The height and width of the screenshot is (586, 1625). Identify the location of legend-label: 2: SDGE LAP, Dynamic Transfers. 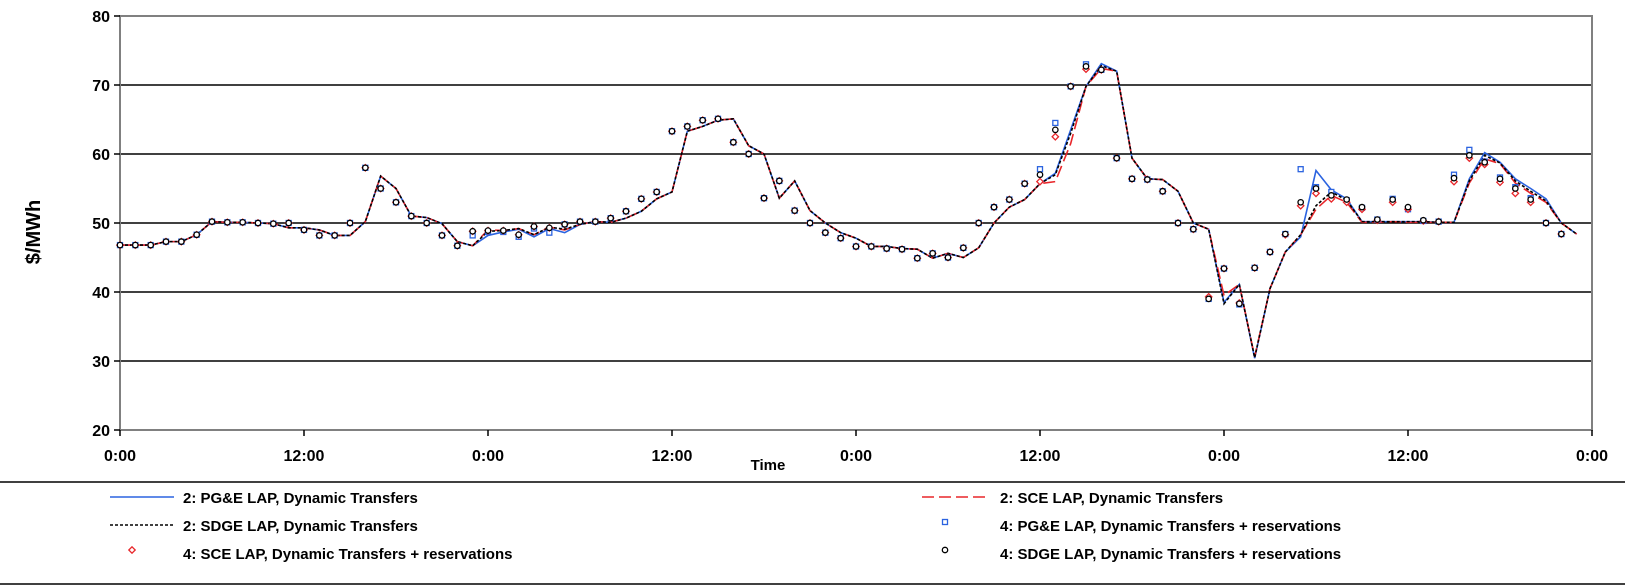
(300, 526).